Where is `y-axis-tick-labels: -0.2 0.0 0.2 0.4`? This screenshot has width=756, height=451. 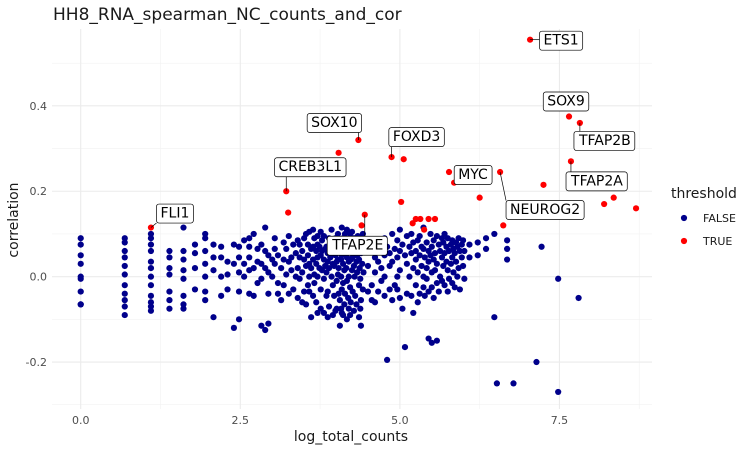
y-axis-tick-labels: -0.2 0.0 0.2 0.4 is located at coordinates (36, 234).